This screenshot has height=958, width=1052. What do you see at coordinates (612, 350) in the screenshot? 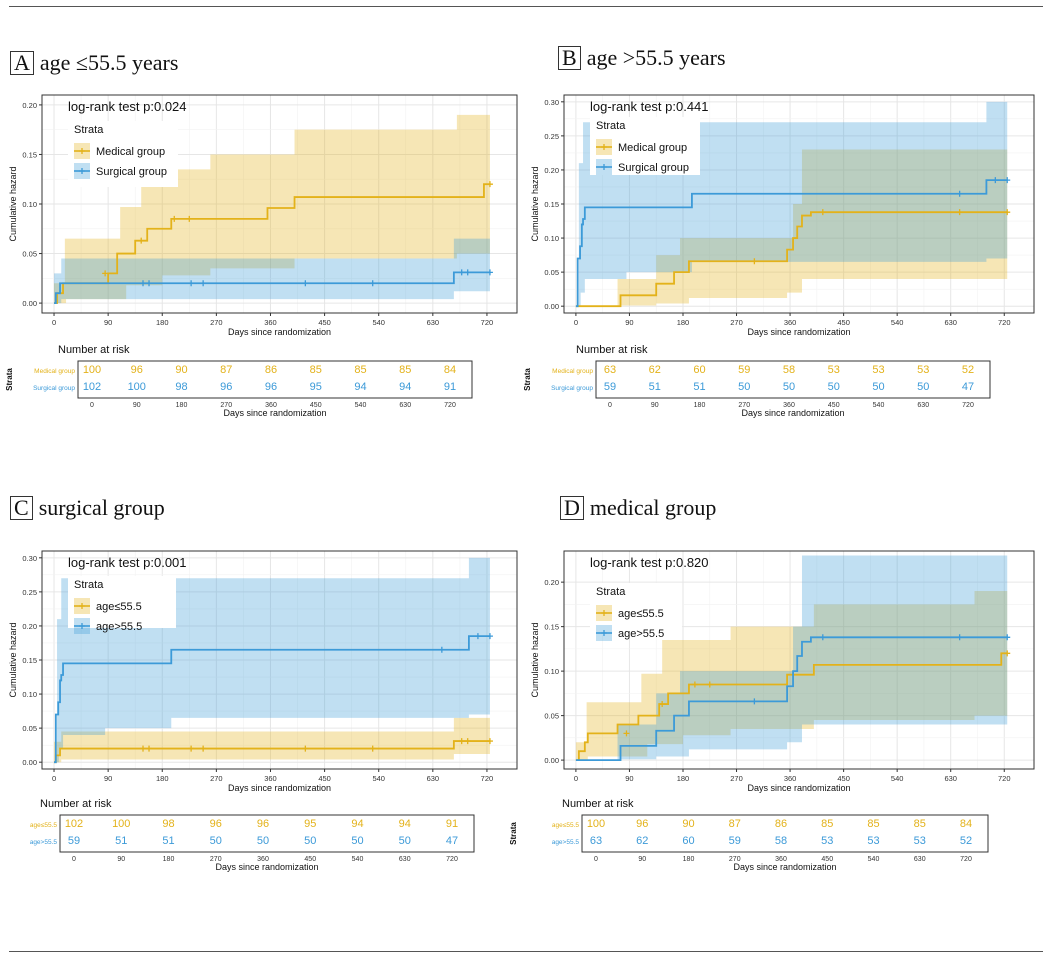
I see `risk-table-title: Number at risk` at bounding box center [612, 350].